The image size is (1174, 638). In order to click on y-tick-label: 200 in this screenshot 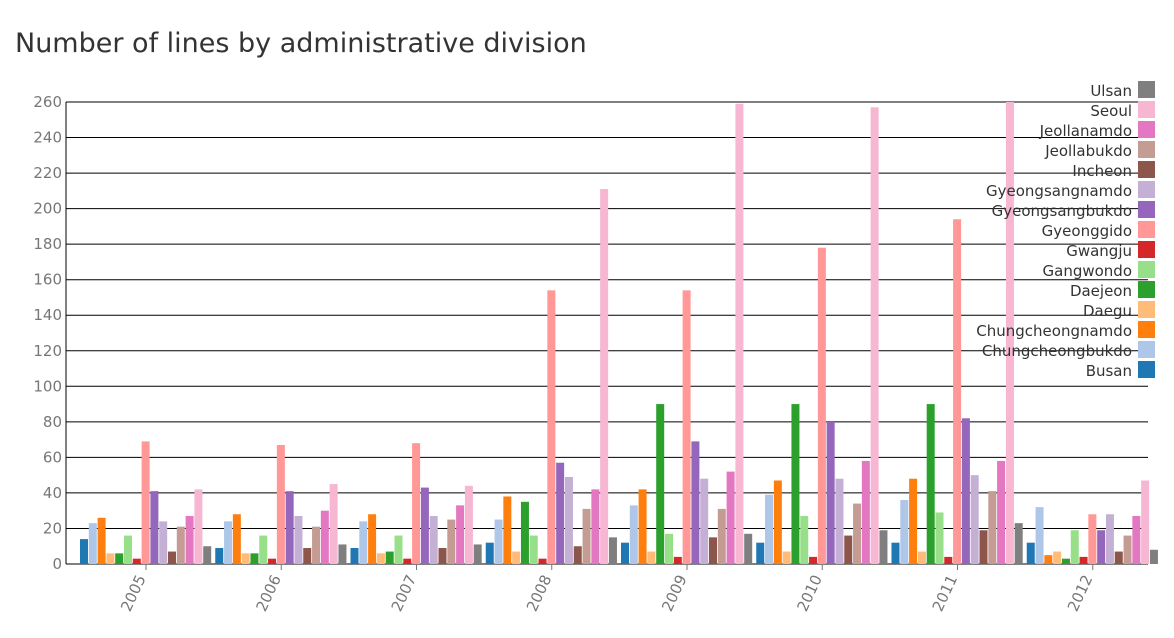, I will do `click(47, 209)`.